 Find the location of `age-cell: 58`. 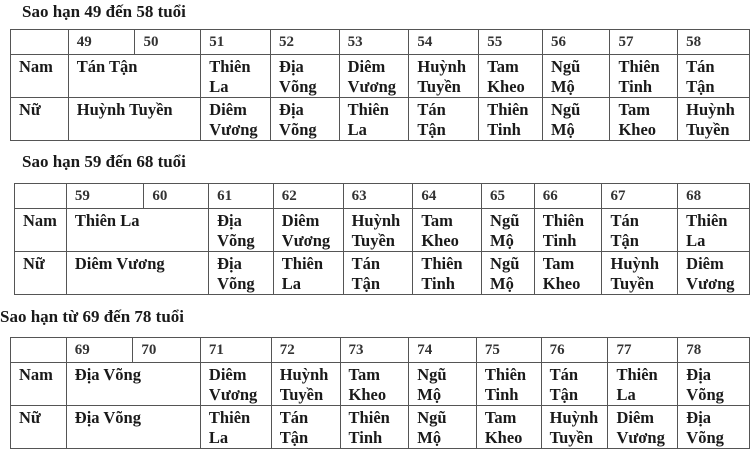

age-cell: 58 is located at coordinates (713, 42).